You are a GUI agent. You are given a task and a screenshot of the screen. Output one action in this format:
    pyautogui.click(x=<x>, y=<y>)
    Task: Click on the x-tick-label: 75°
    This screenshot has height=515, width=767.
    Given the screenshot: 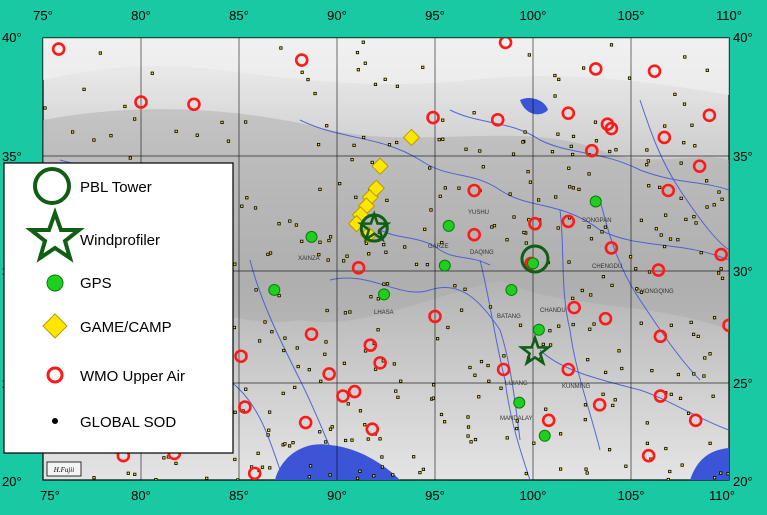 What is the action you would take?
    pyautogui.click(x=50, y=495)
    